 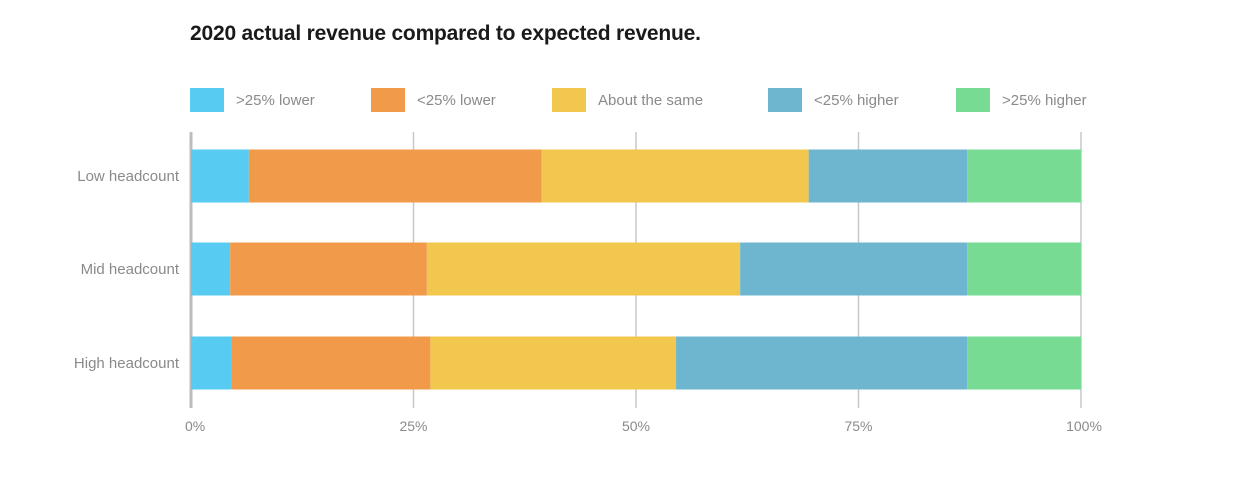 What do you see at coordinates (1044, 100) in the screenshot?
I see `legend-label: >25% higher` at bounding box center [1044, 100].